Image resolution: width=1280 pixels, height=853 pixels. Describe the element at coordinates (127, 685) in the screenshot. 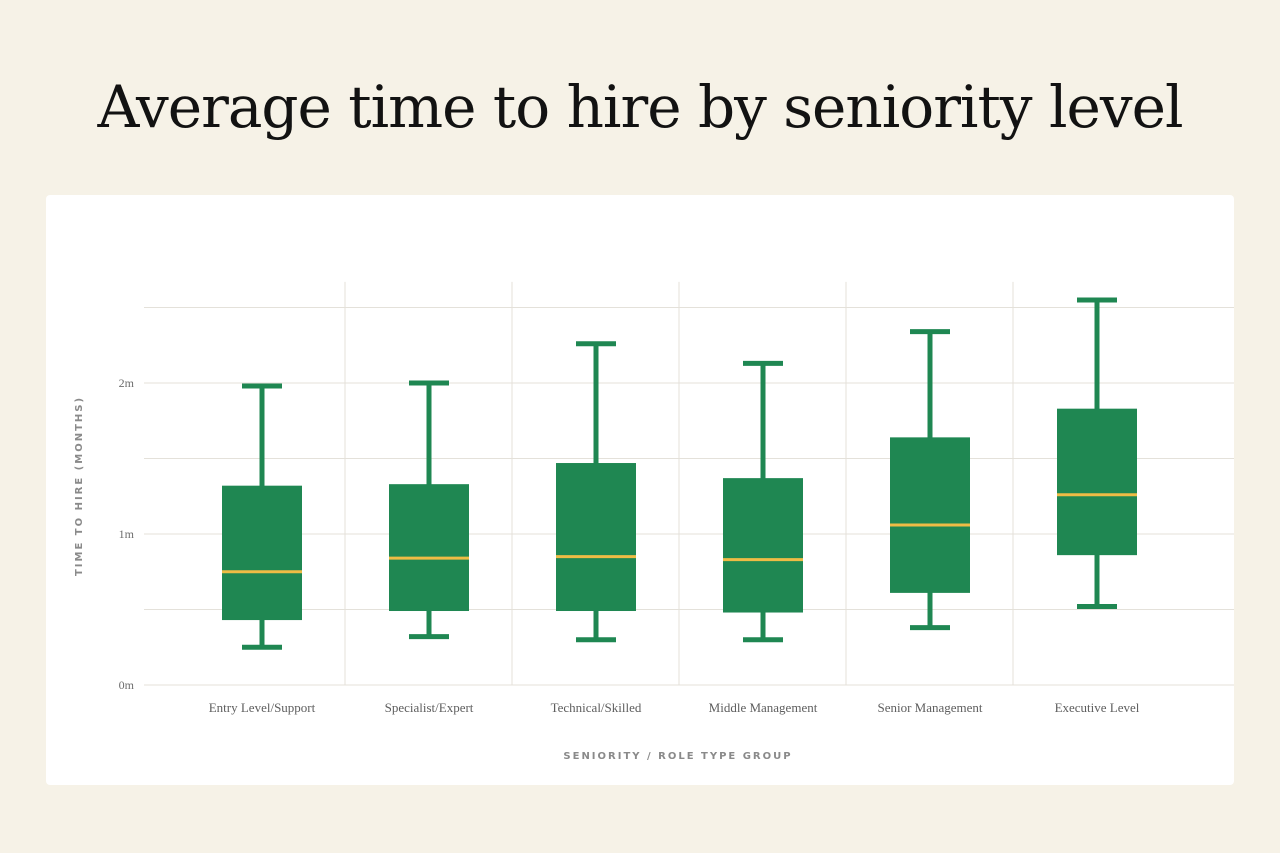

I see `y-tick-label: 0m` at that location.